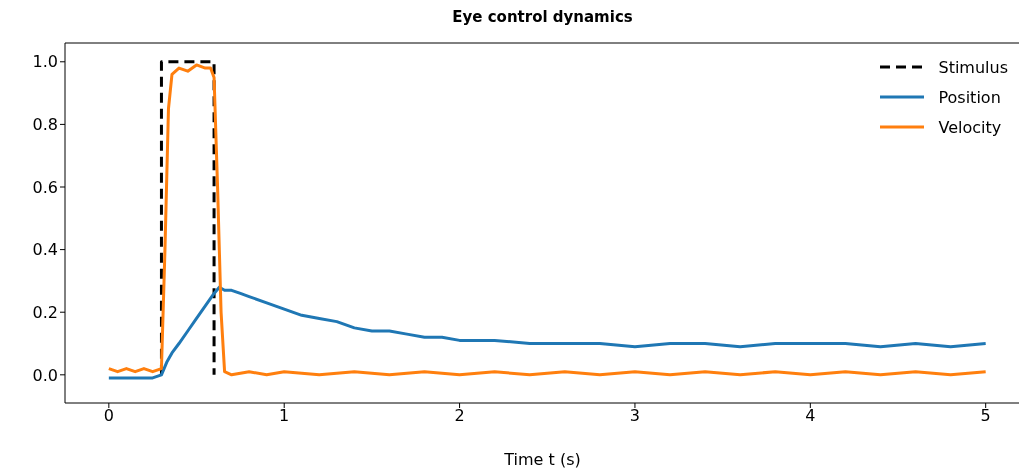  I want to click on y-tick-label: 0.6, so click(45, 187).